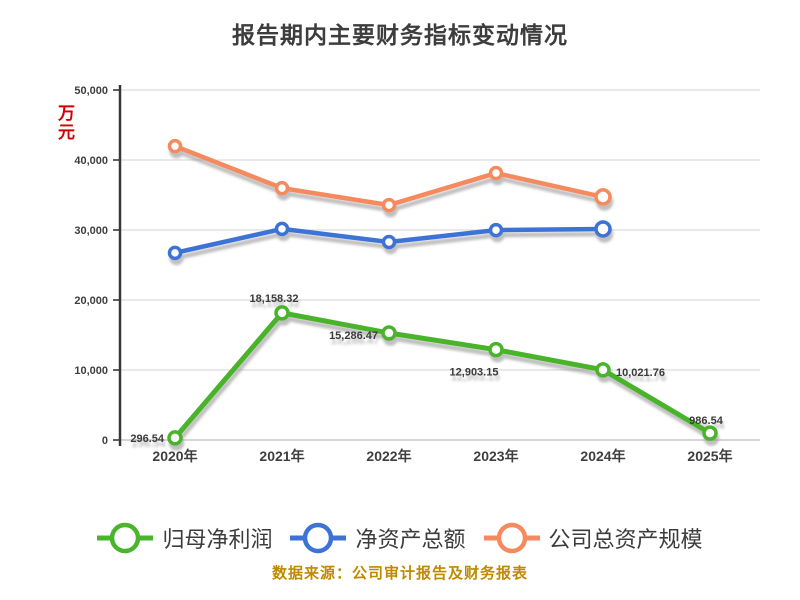 This screenshot has height=600, width=800. Describe the element at coordinates (281, 456) in the screenshot. I see `x-tick-label: 2021年` at that location.